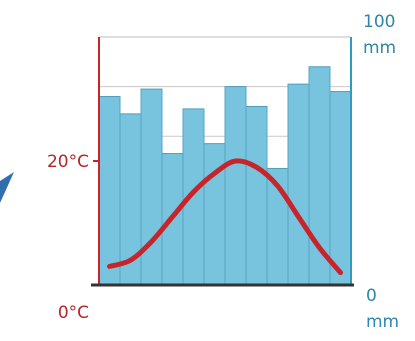  Describe the element at coordinates (371, 296) in the screenshot. I see `right-tick-value: 0` at that location.